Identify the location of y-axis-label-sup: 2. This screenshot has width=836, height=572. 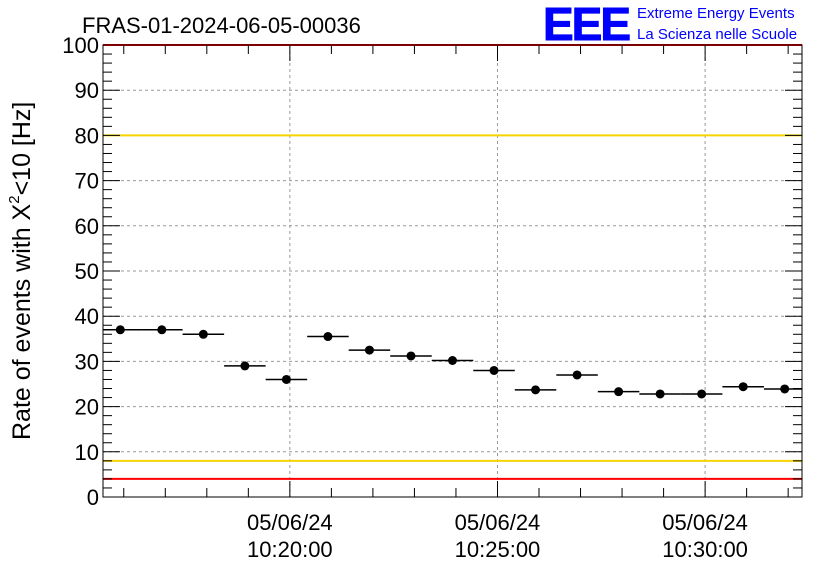
(14, 199).